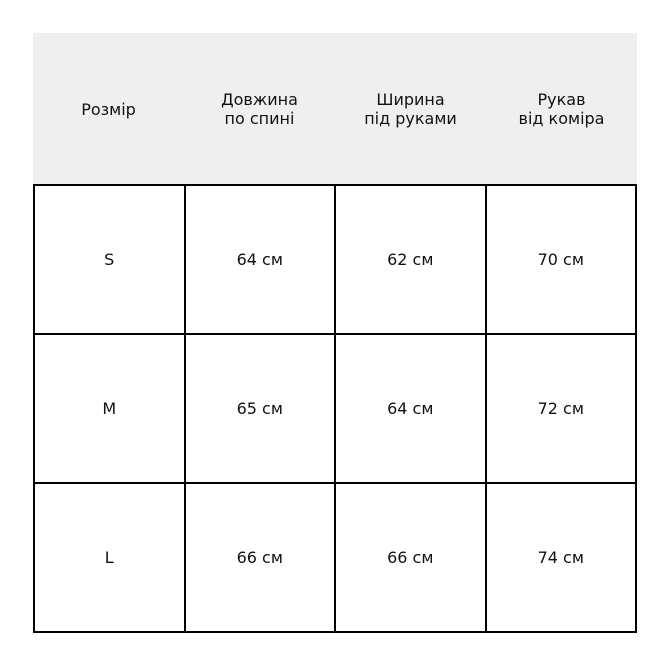  What do you see at coordinates (560, 259) in the screenshot?
I see `cell-sleeve-length: 70 см` at bounding box center [560, 259].